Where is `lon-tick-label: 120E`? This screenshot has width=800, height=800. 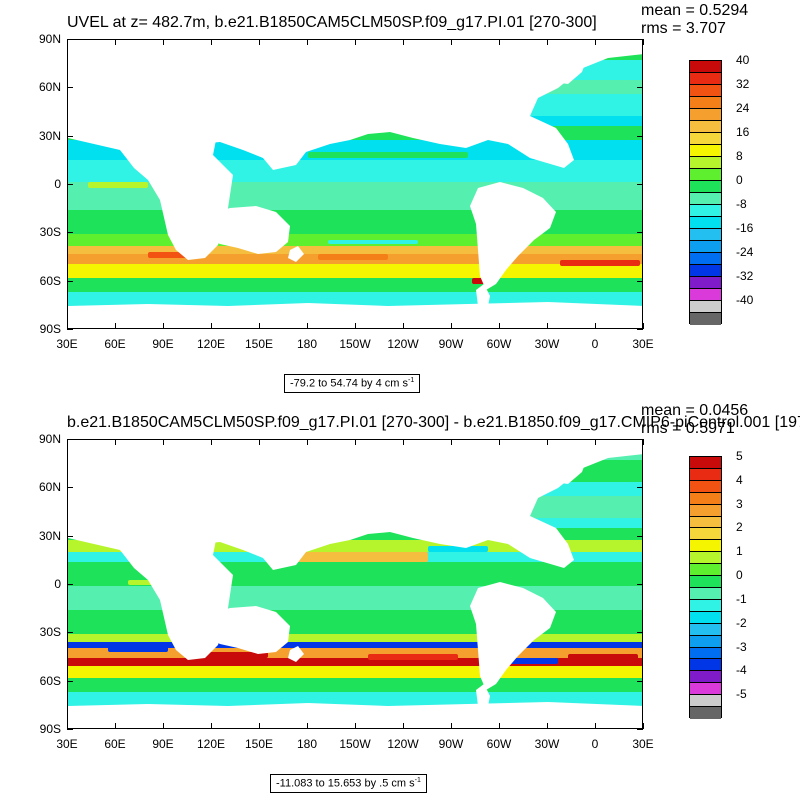 lon-tick-label: 120E is located at coordinates (211, 344).